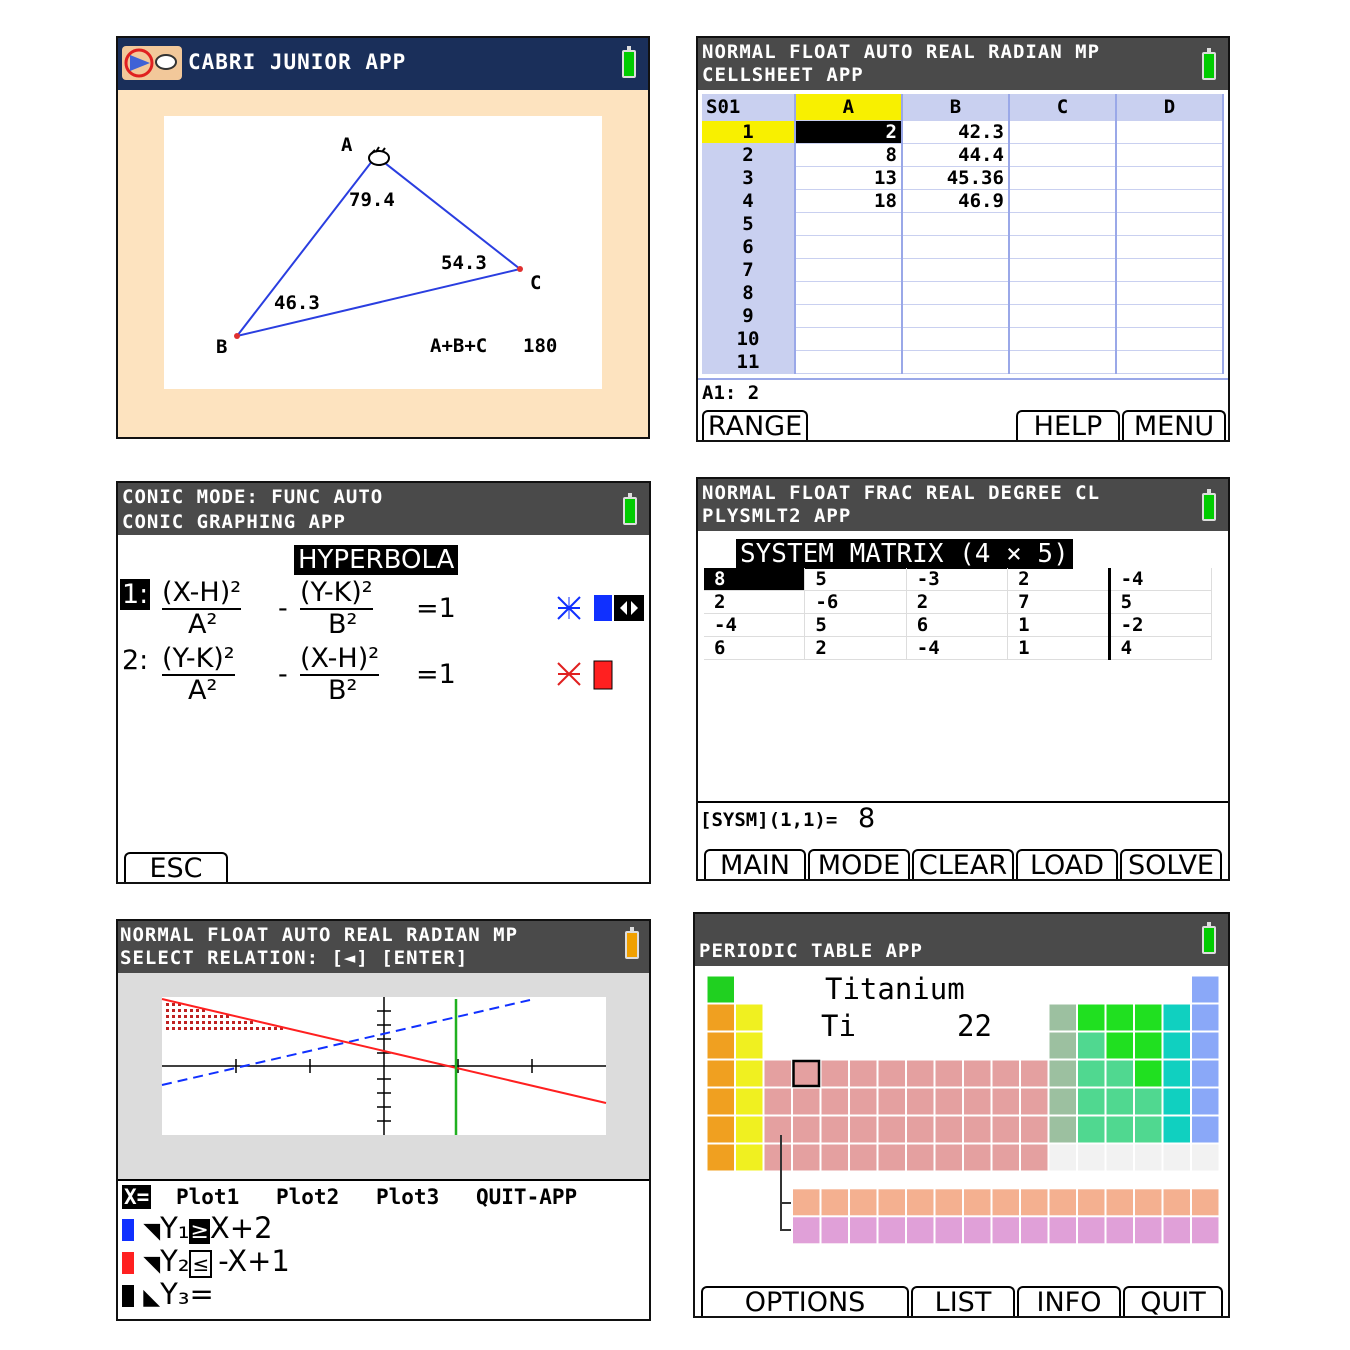 This screenshot has height=1350, width=1350. I want to click on matrix-cell: 4, so click(1161, 648).